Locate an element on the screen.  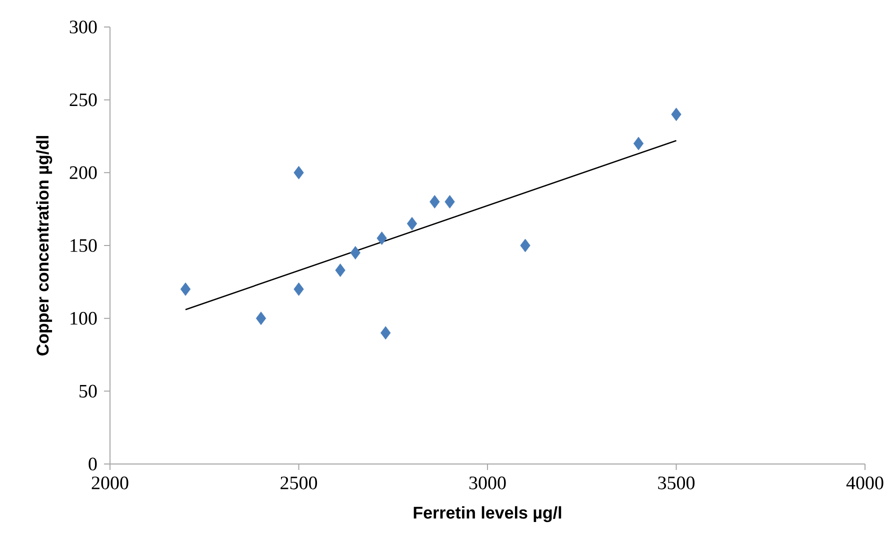
y-tick-label: 100 is located at coordinates (83, 318).